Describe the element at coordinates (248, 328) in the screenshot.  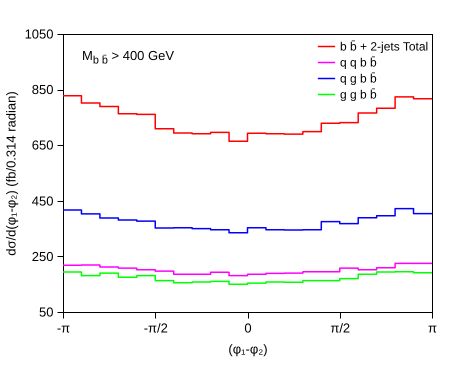
I see `x-tick-label: 0` at that location.